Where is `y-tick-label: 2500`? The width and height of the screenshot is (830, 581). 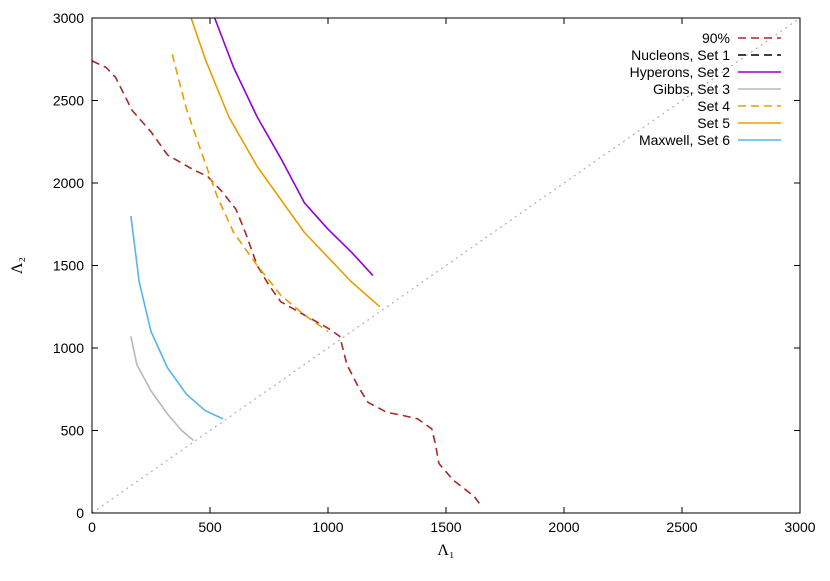 y-tick-label: 2500 is located at coordinates (68, 101).